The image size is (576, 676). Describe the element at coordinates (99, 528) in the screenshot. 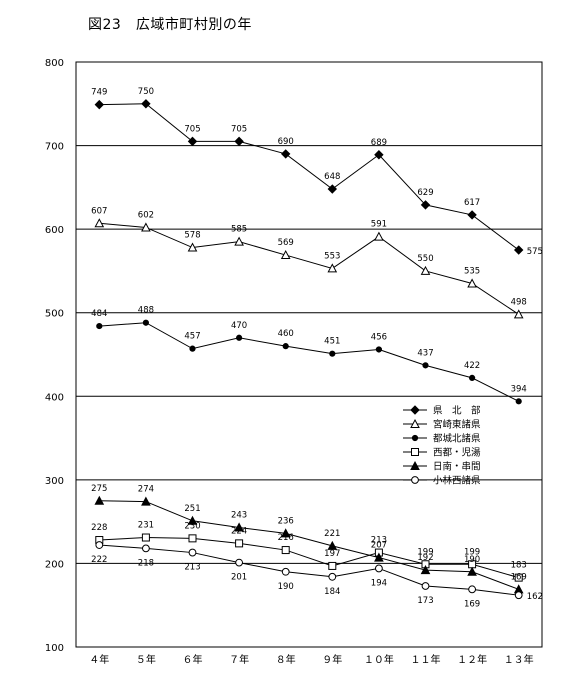

I see `data-label: 228` at that location.